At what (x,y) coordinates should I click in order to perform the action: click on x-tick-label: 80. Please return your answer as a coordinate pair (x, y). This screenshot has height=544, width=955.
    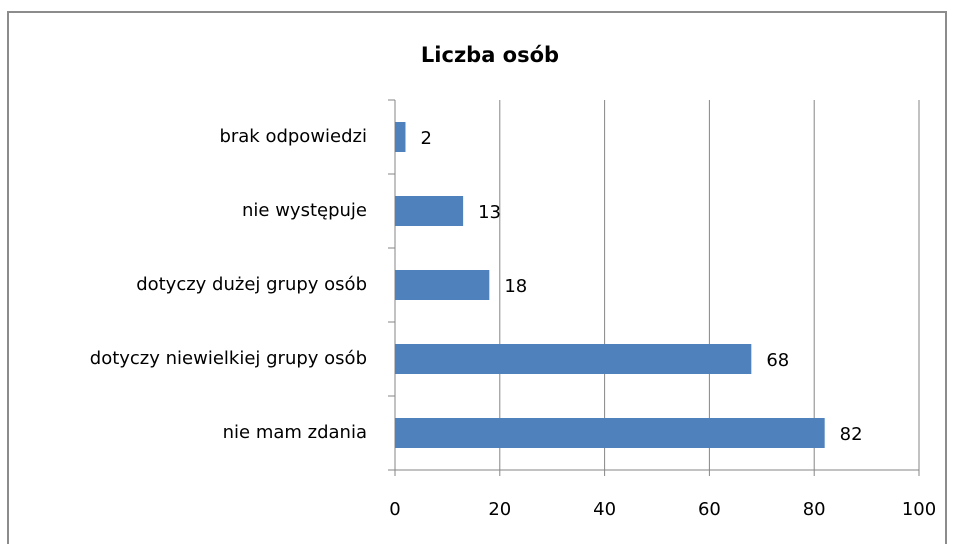
    Looking at the image, I should click on (814, 509).